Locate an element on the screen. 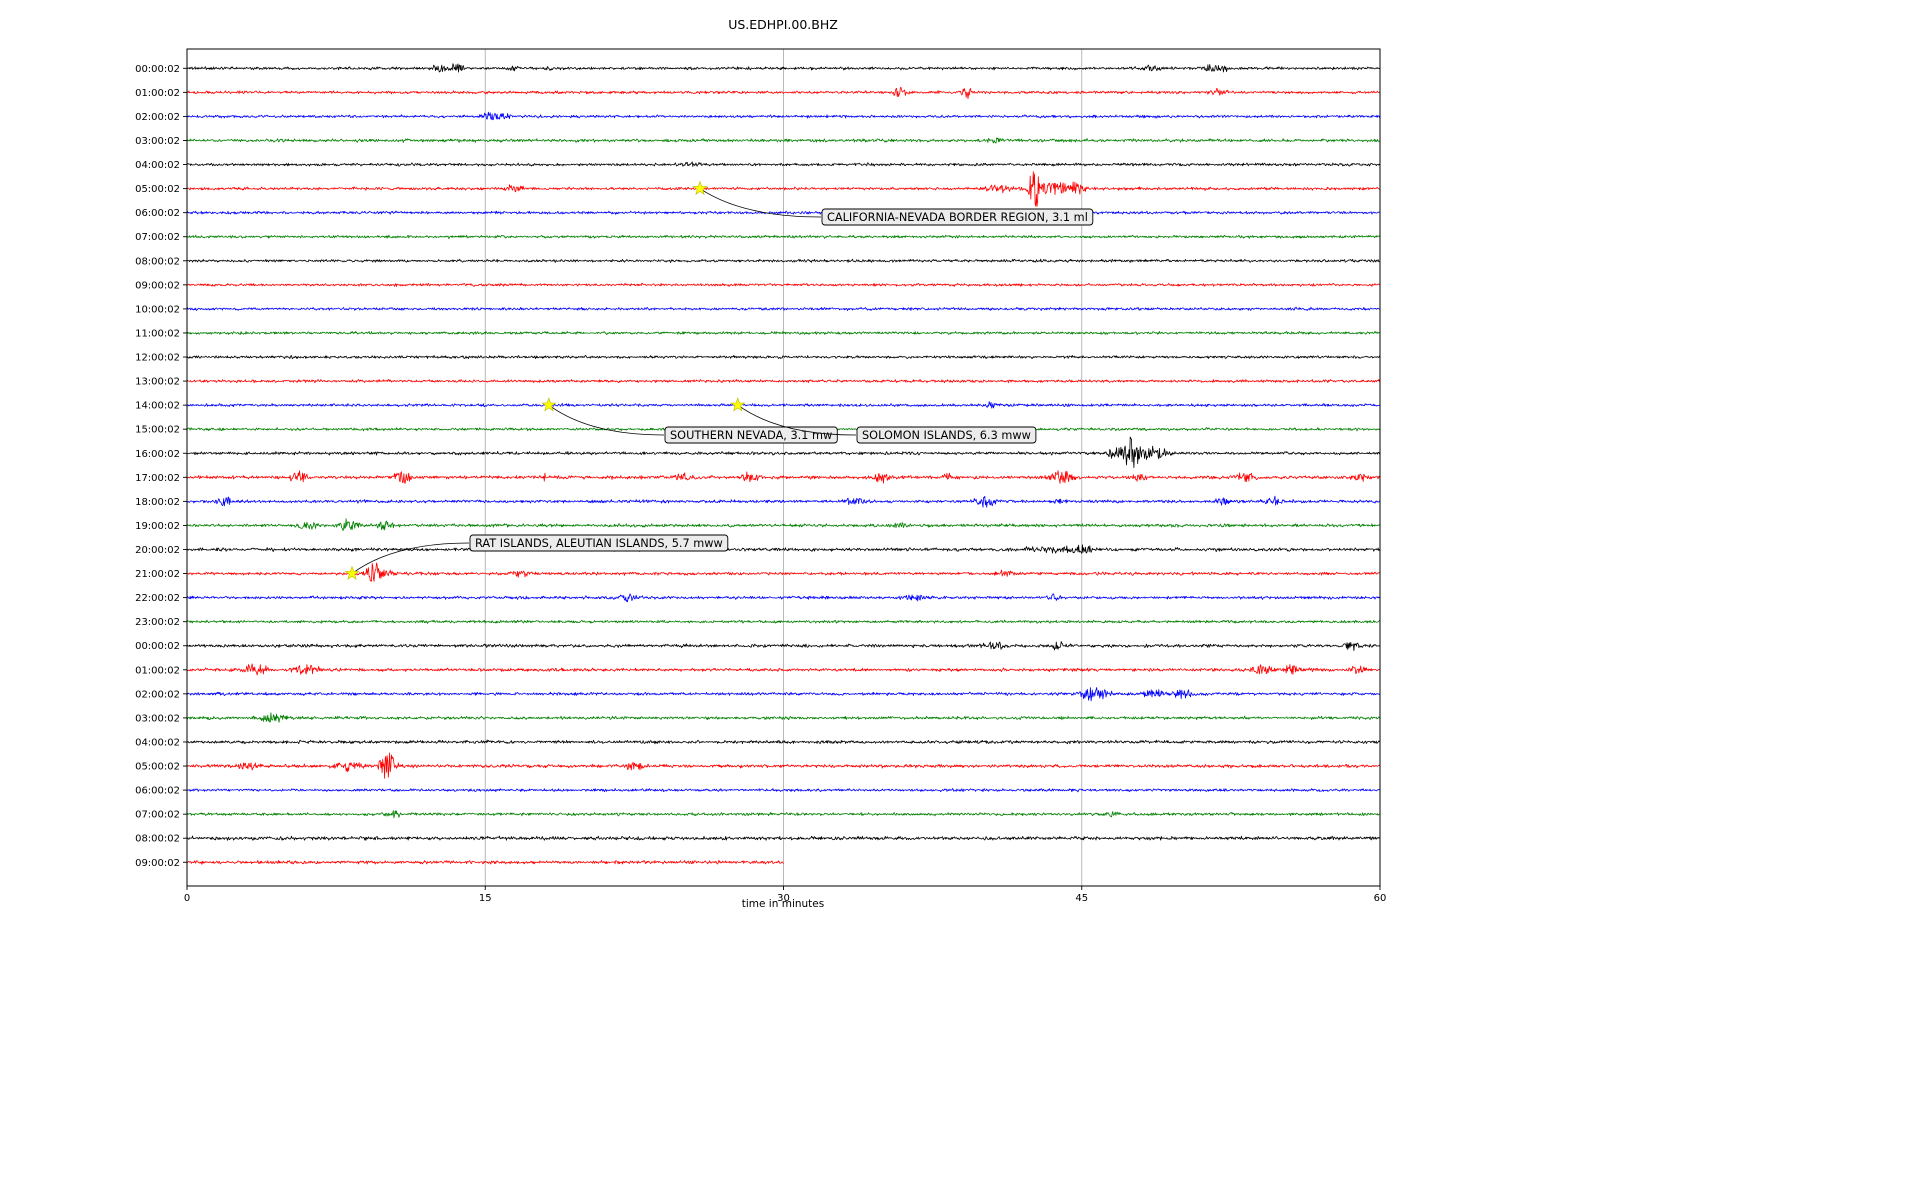 This screenshot has height=1200, width=1920. event-label-text: RAT ISLANDS, ALEUTIAN ISLANDS, 5.7 mww is located at coordinates (599, 543).